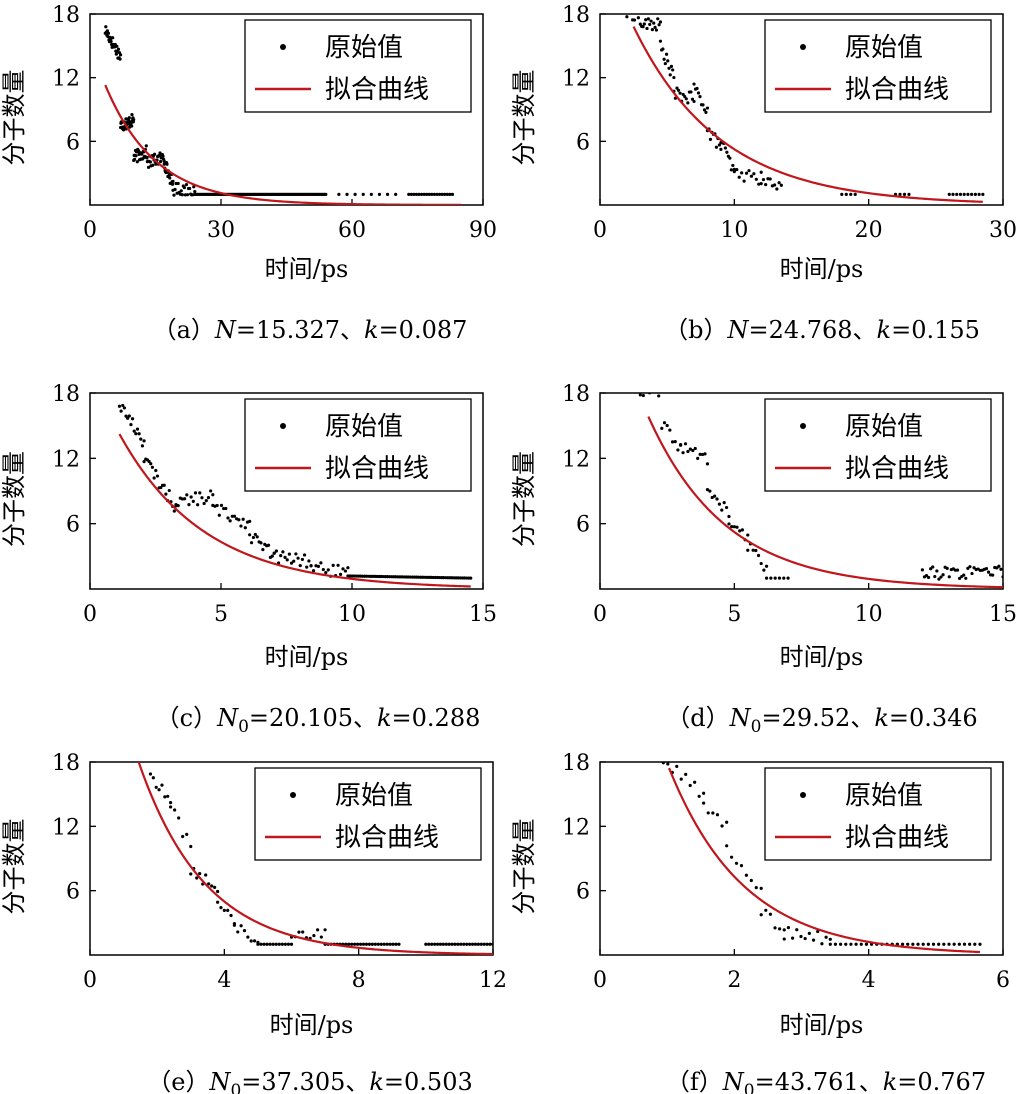 This screenshot has width=1020, height=1094. Describe the element at coordinates (734, 980) in the screenshot. I see `x-tick-label: 2` at that location.